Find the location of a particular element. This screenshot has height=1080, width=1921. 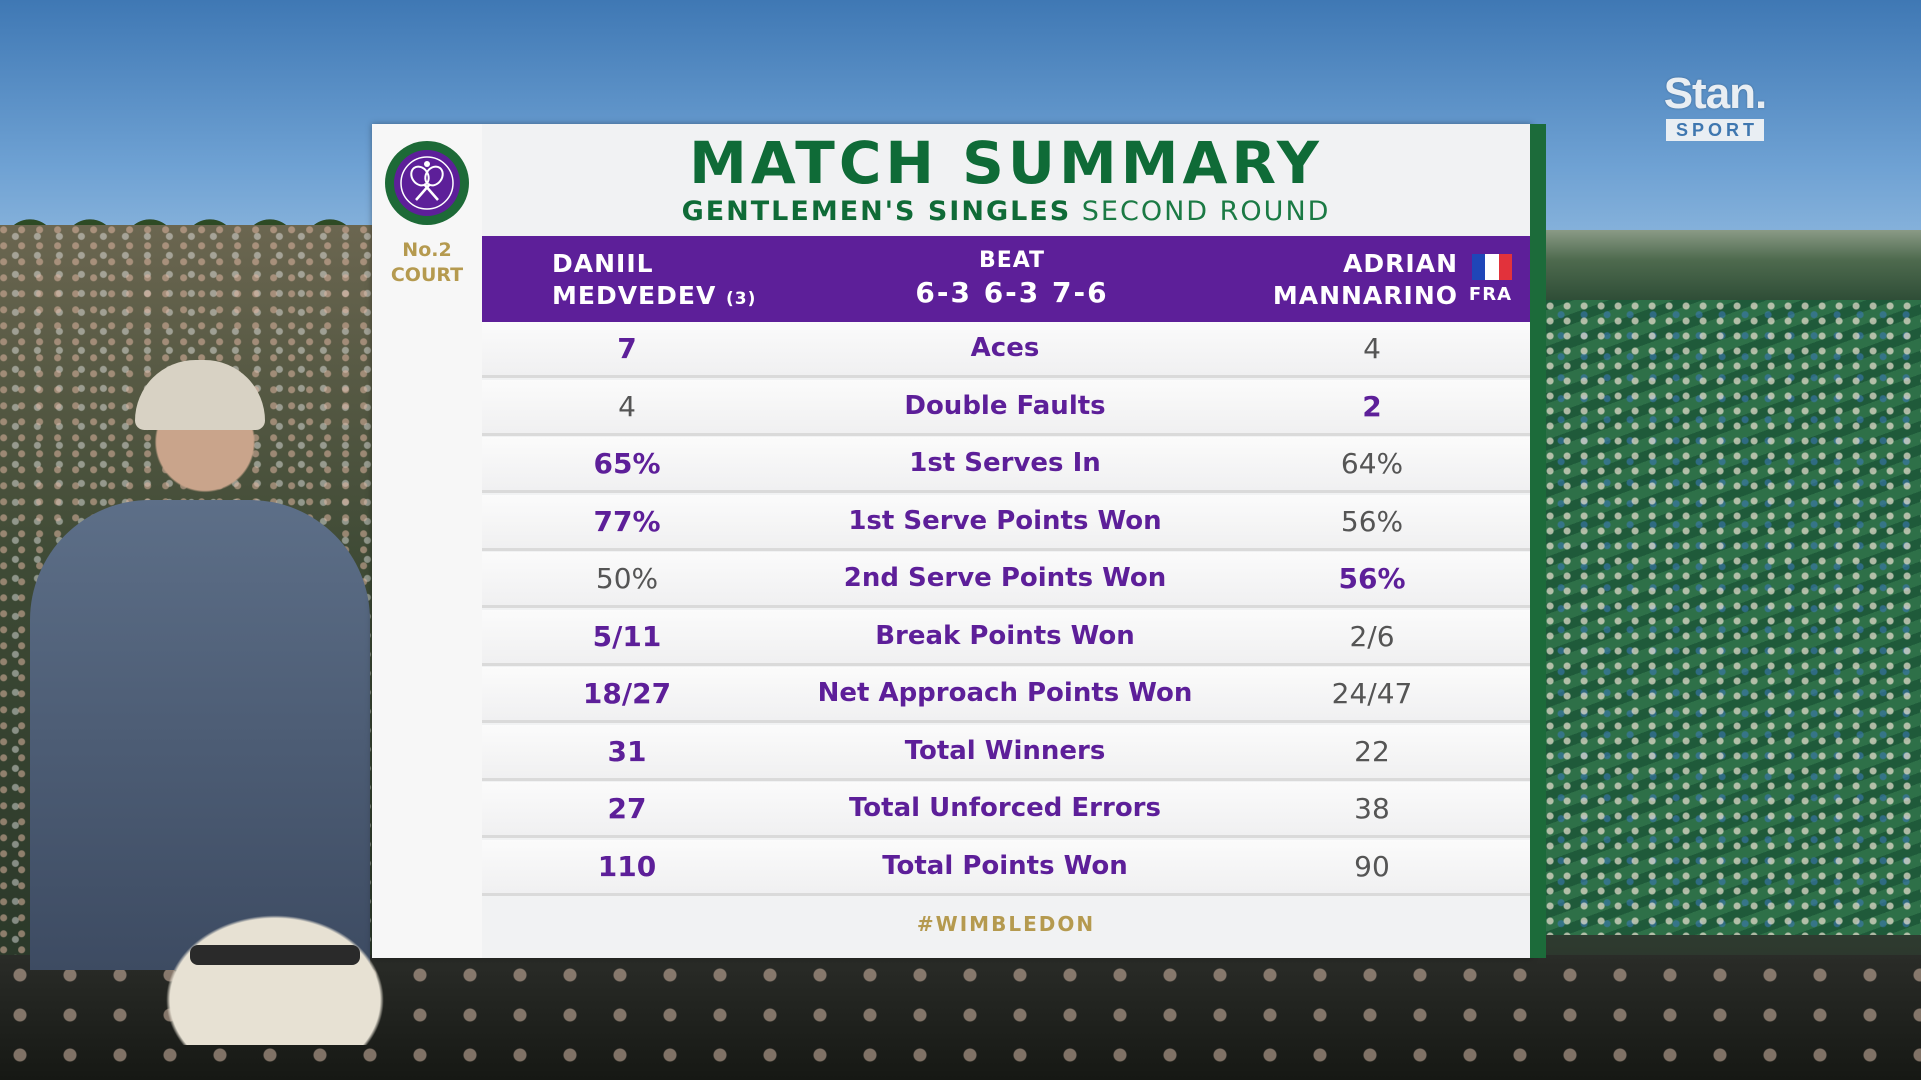

player2-stat: 2 is located at coordinates (1372, 406).